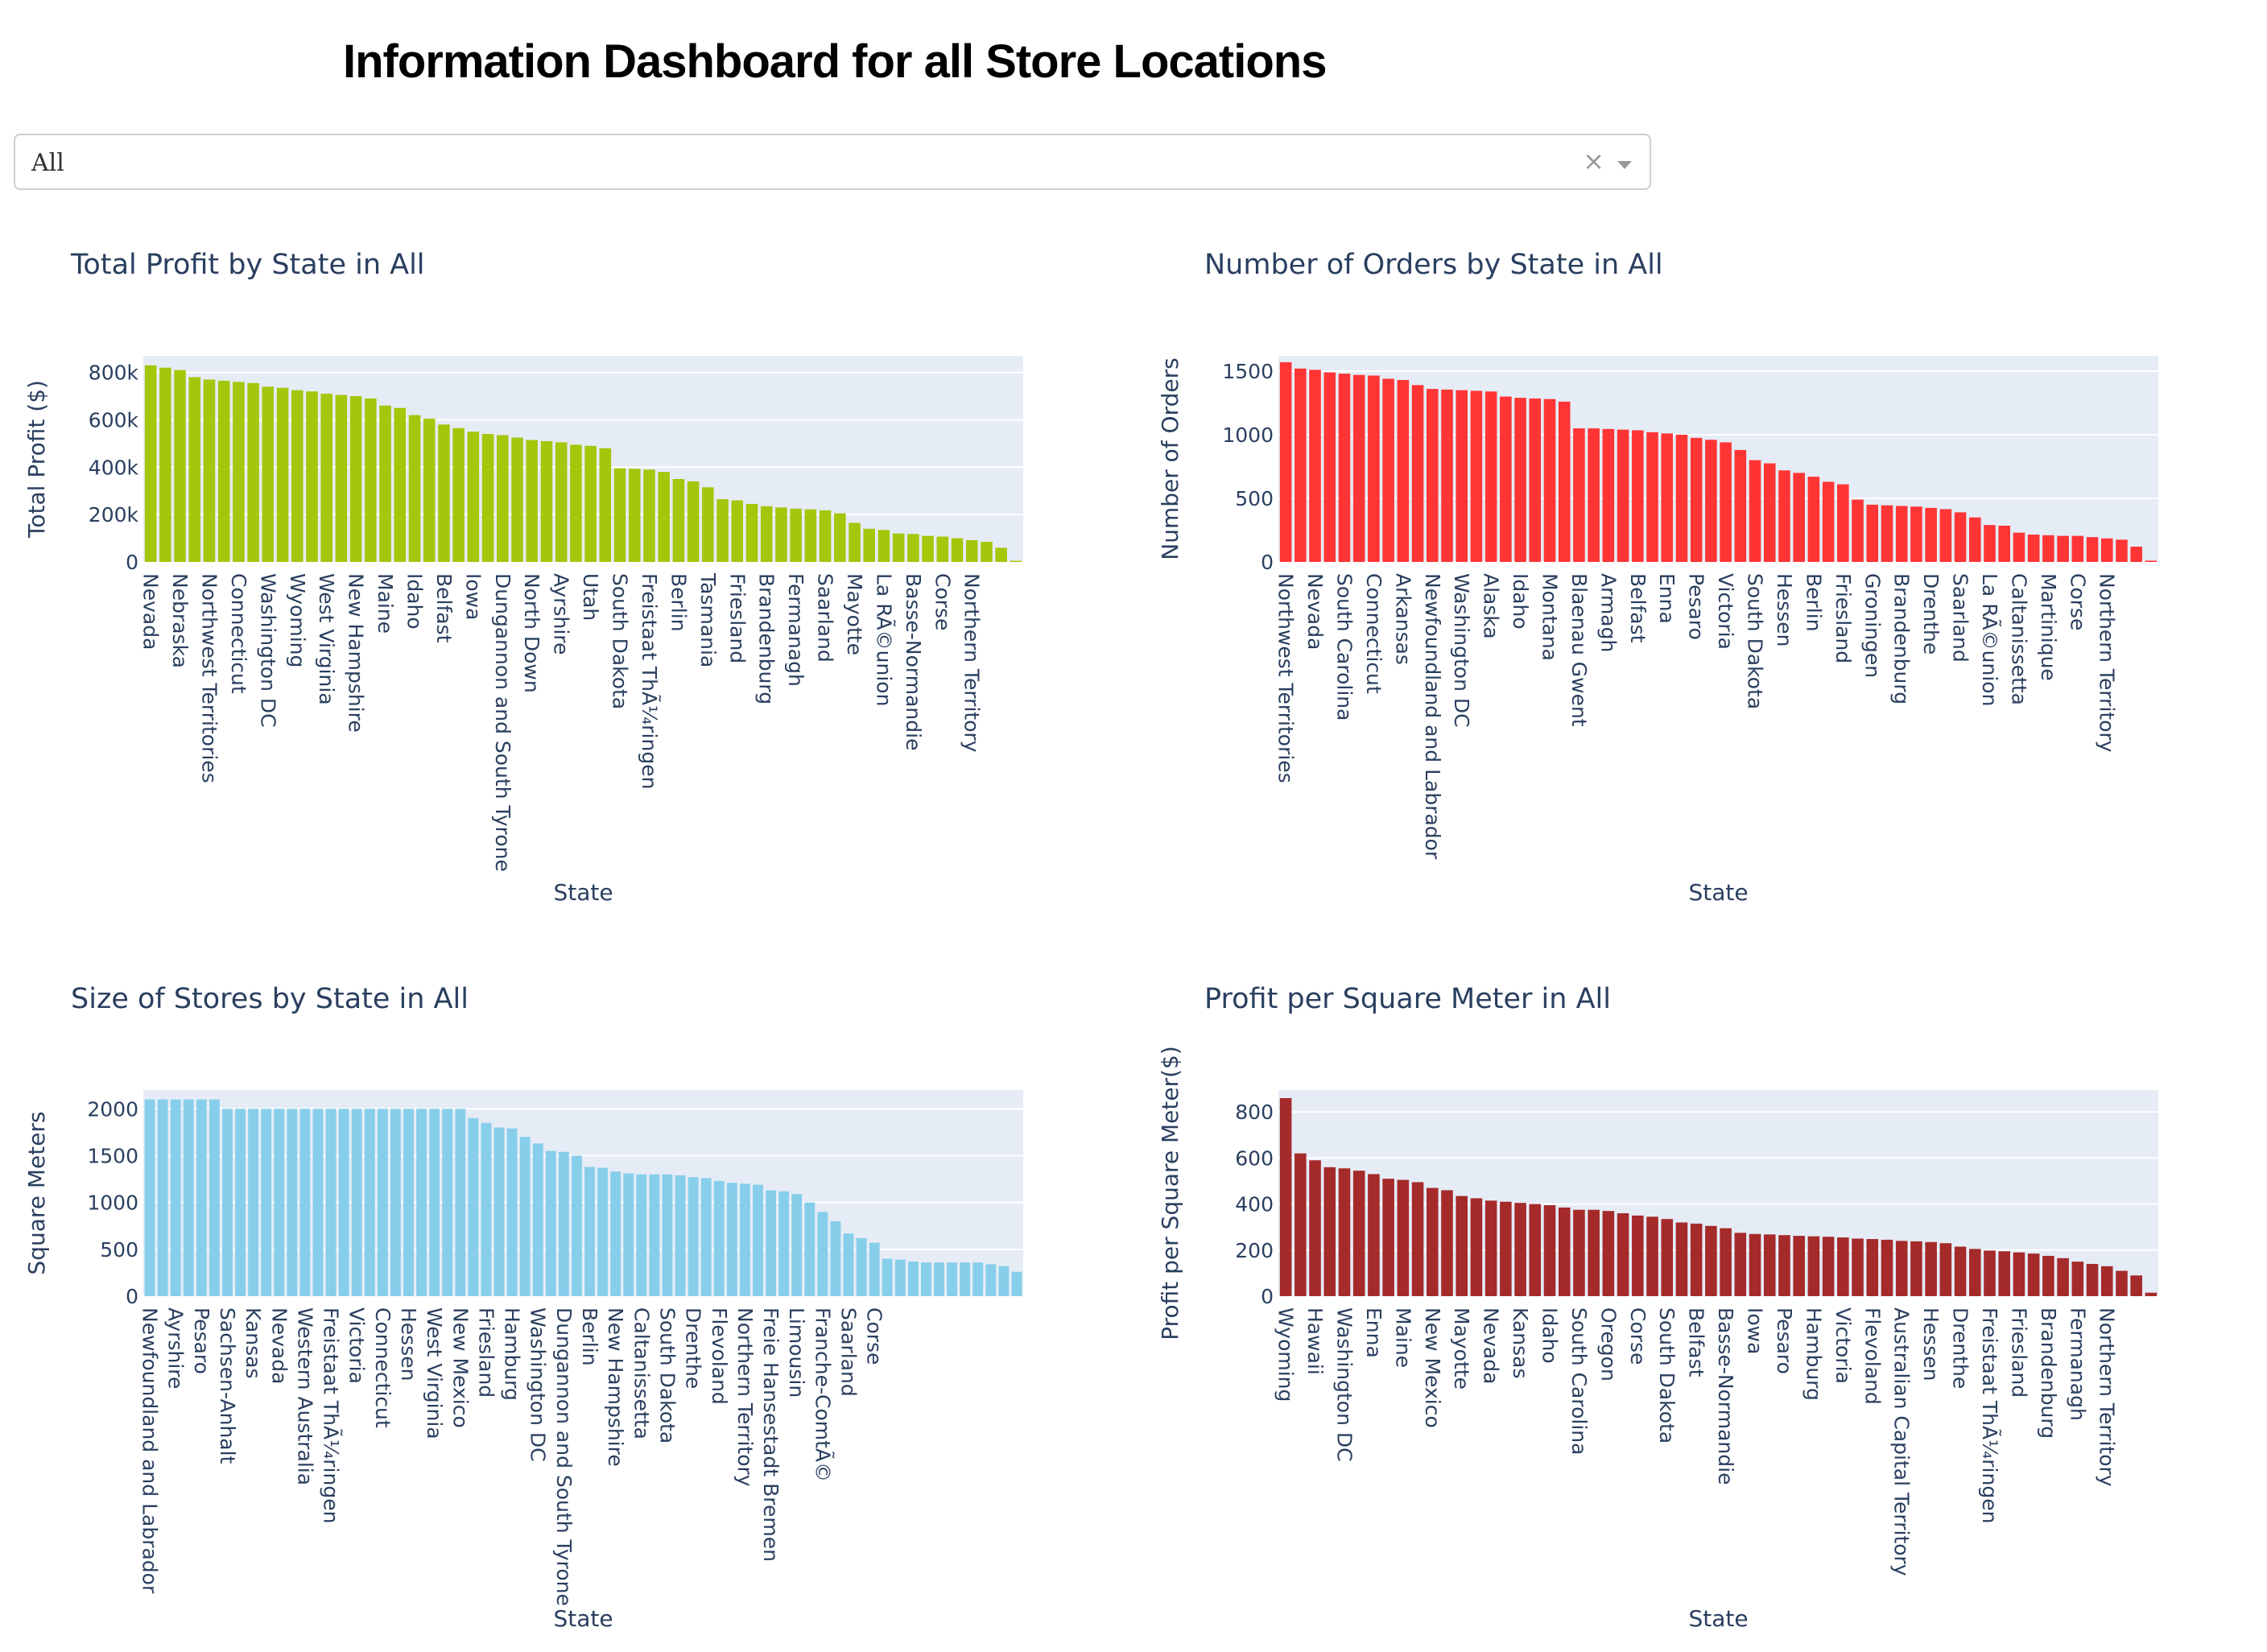  Describe the element at coordinates (1624, 165) in the screenshot. I see `chevron-down-icon` at that location.